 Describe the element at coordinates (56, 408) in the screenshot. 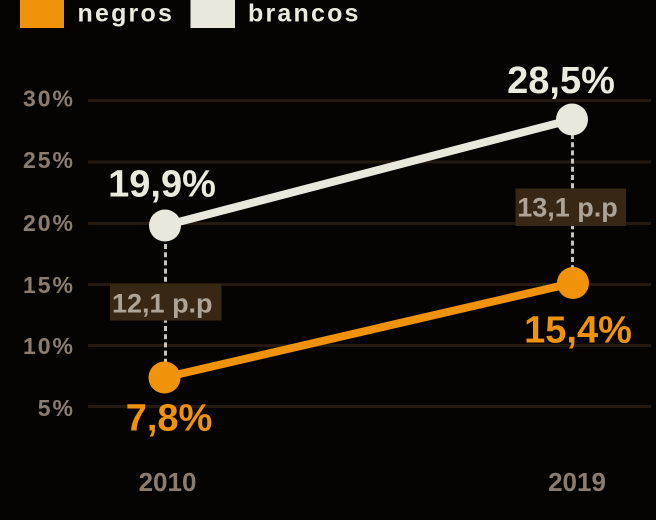

I see `svg-text: 5%` at that location.